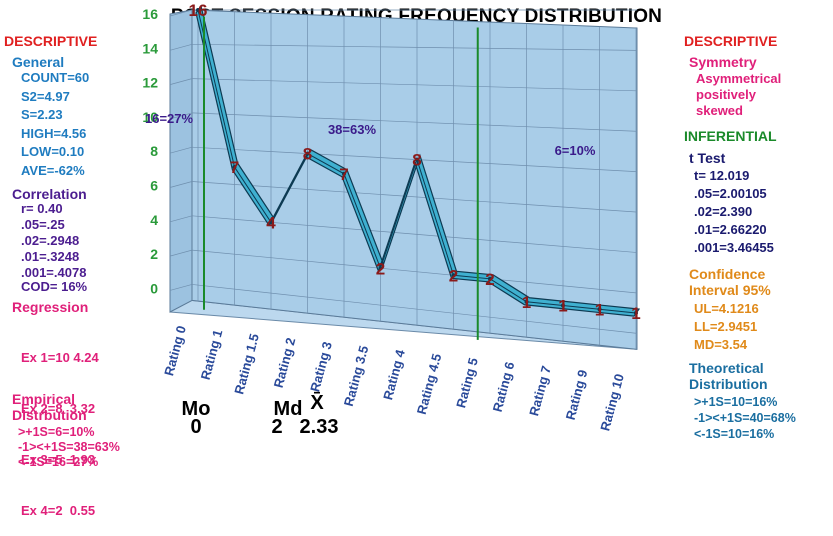 Image resolution: width=833 pixels, height=536 pixels. What do you see at coordinates (54, 133) in the screenshot?
I see `general-item: HIGH=4.56` at bounding box center [54, 133].